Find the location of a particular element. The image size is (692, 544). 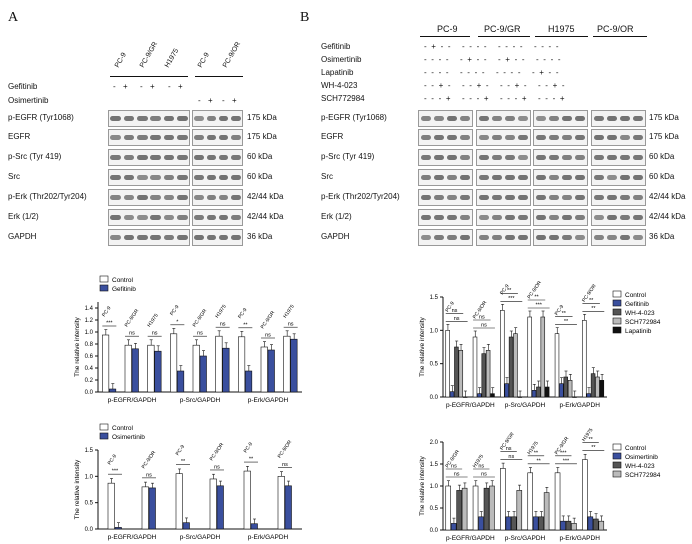

a-blot-left is located at coordinates (149, 157).